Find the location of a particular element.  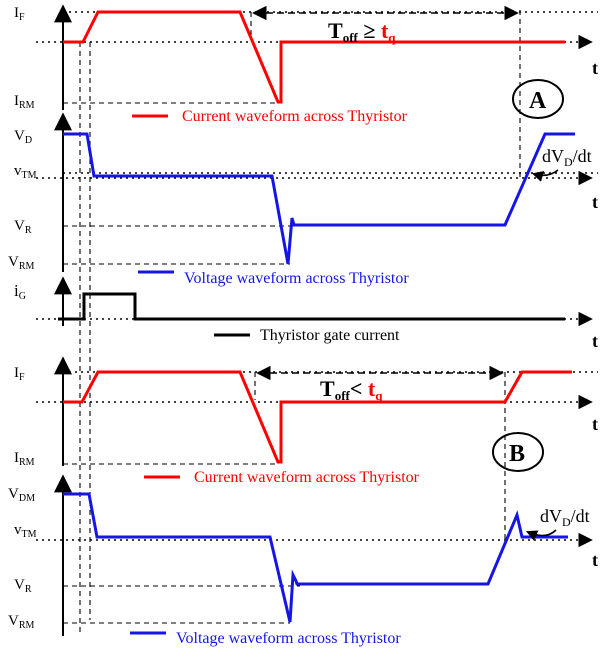

top-vr-label: VR is located at coordinates (23, 227).